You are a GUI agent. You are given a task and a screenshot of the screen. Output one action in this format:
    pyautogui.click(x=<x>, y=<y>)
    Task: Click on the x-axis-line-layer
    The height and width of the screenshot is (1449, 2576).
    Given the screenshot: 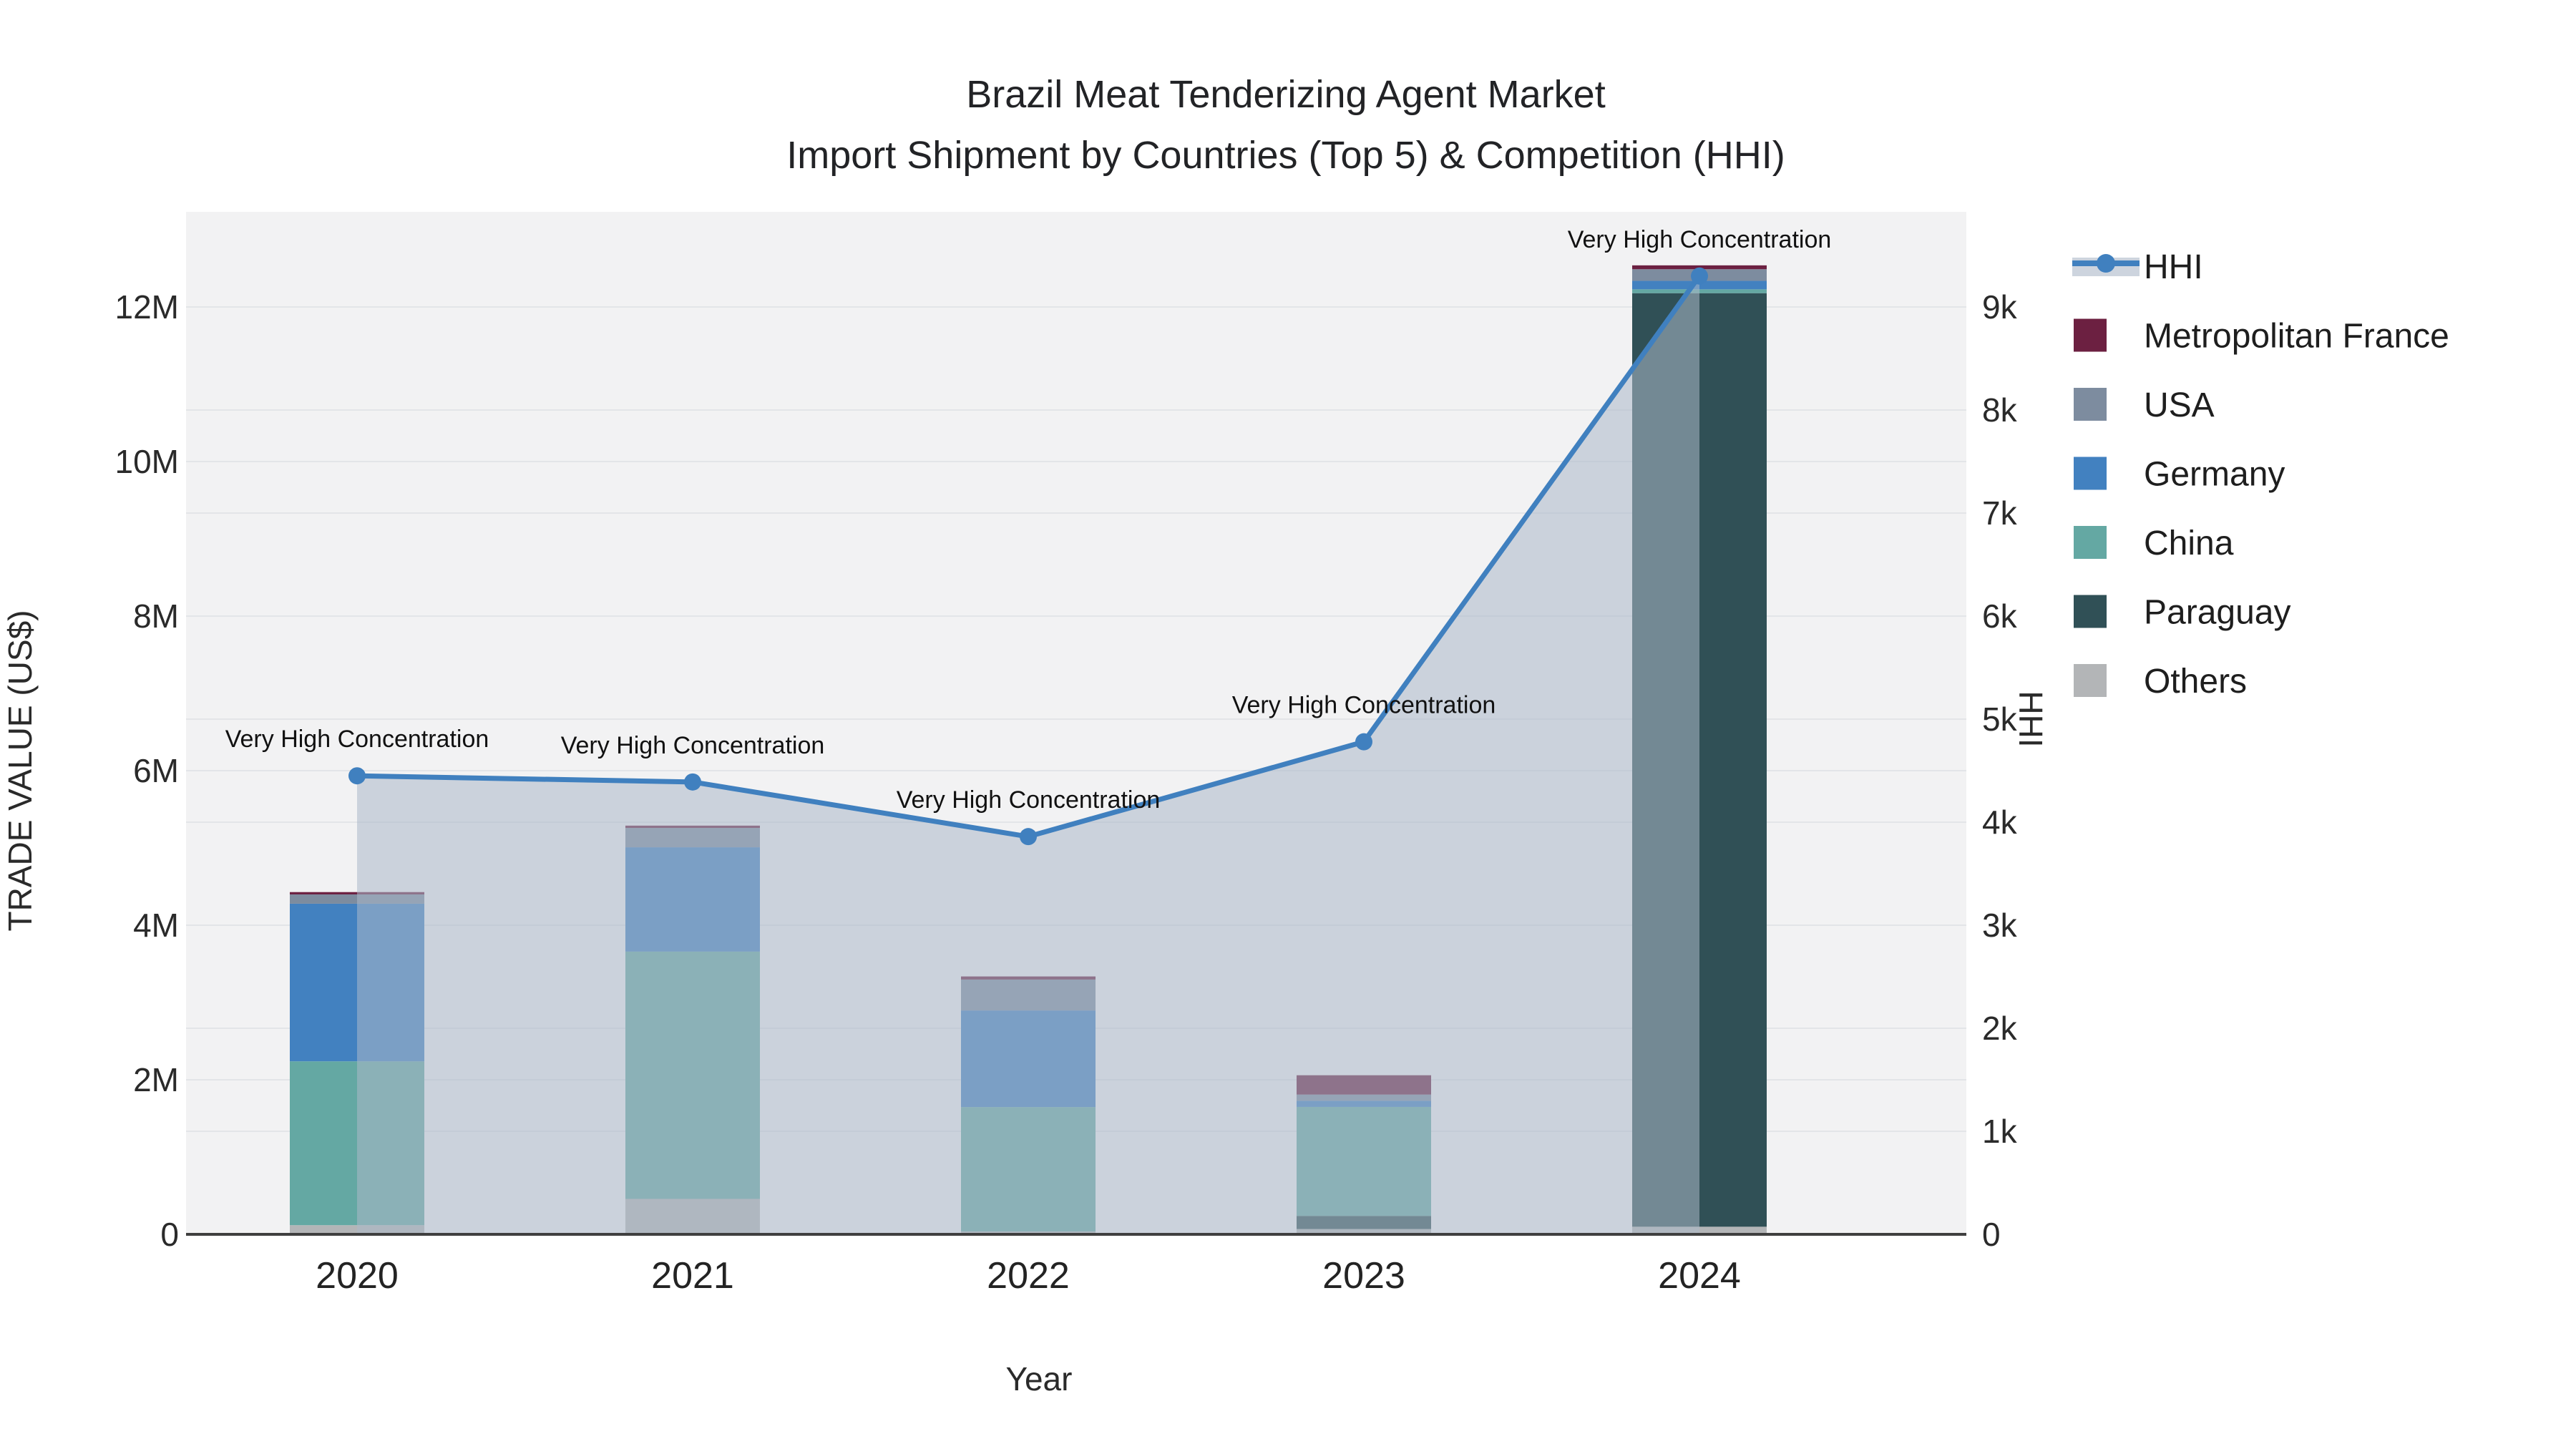 What is the action you would take?
    pyautogui.click(x=1076, y=1234)
    